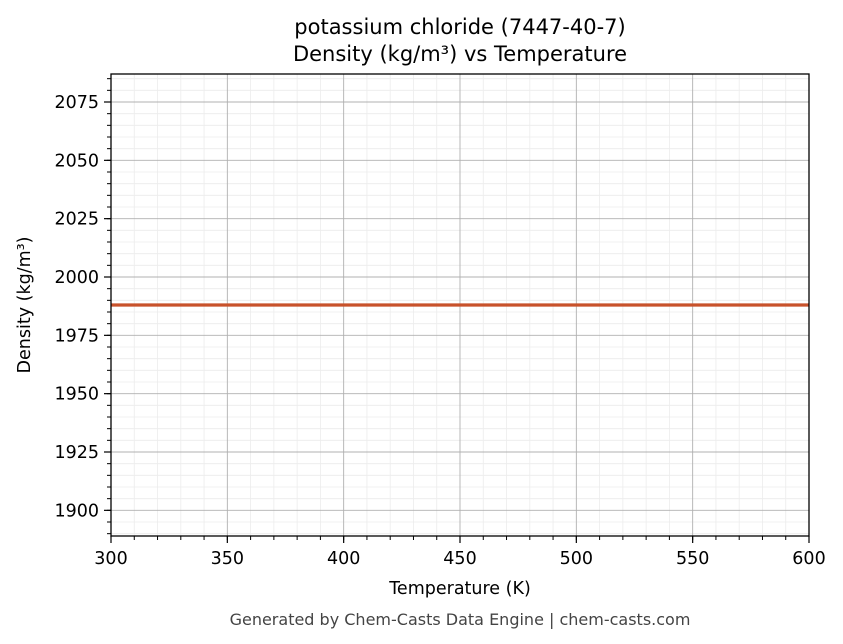  Describe the element at coordinates (76, 453) in the screenshot. I see `y-tick-label: 1925` at that location.